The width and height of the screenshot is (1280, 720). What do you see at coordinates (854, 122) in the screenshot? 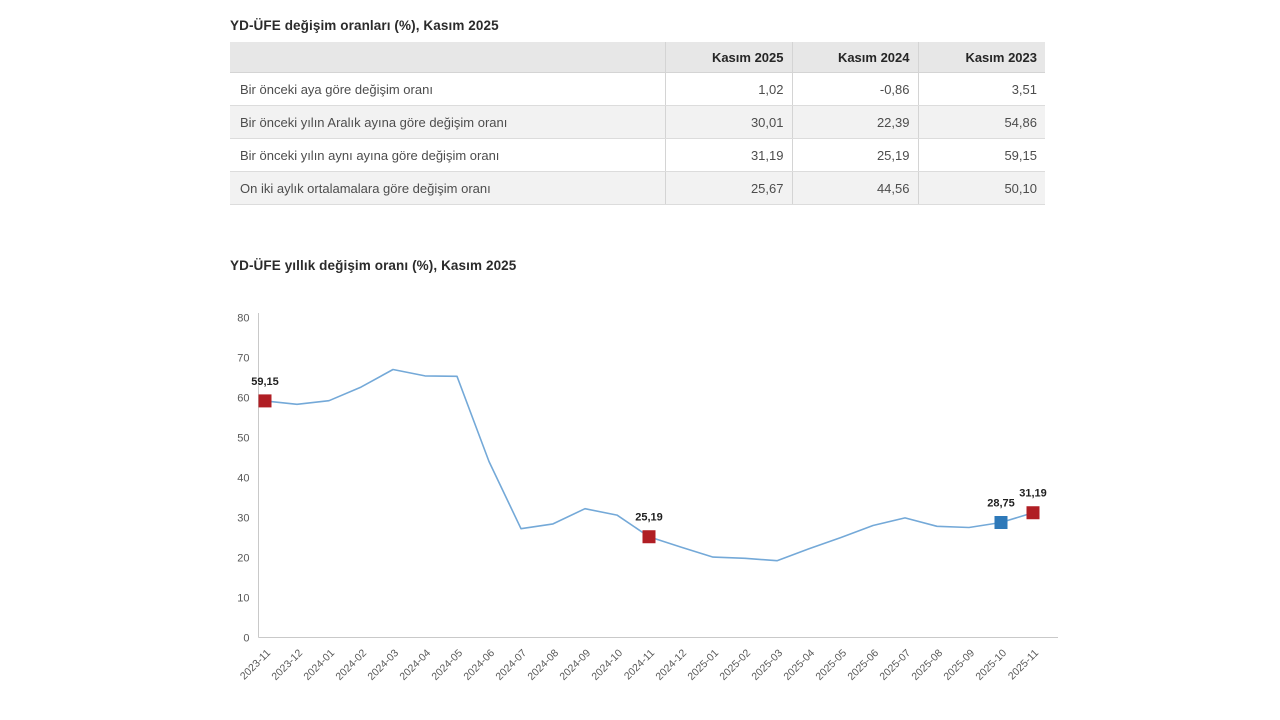
I see `row-value: 22,39` at bounding box center [854, 122].